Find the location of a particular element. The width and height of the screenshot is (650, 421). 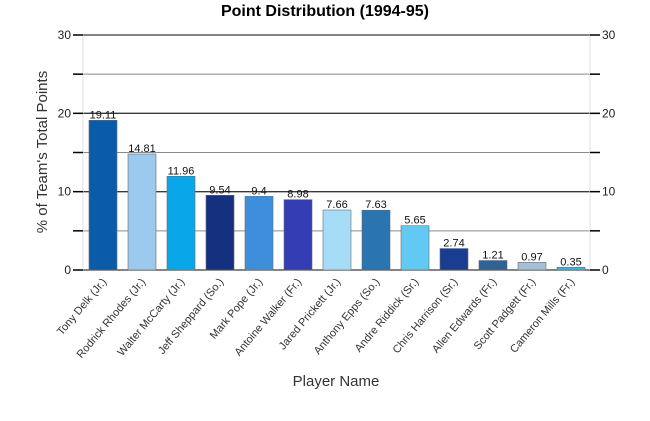

y-axis-label: % of Team's Total Points is located at coordinates (42, 152).